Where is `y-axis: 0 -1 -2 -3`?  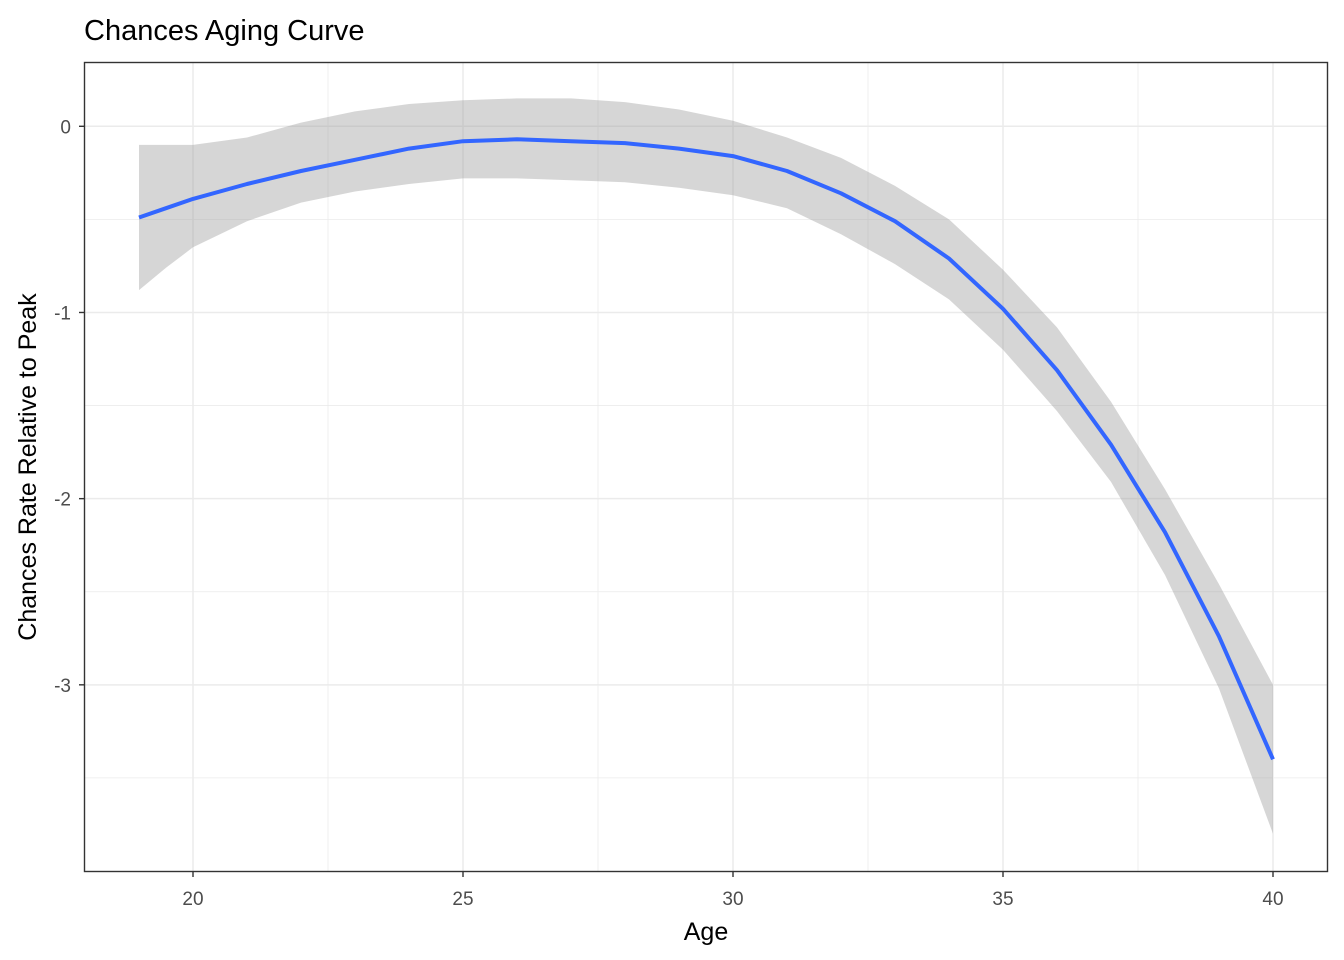 y-axis: 0 -1 -2 -3 is located at coordinates (69, 407).